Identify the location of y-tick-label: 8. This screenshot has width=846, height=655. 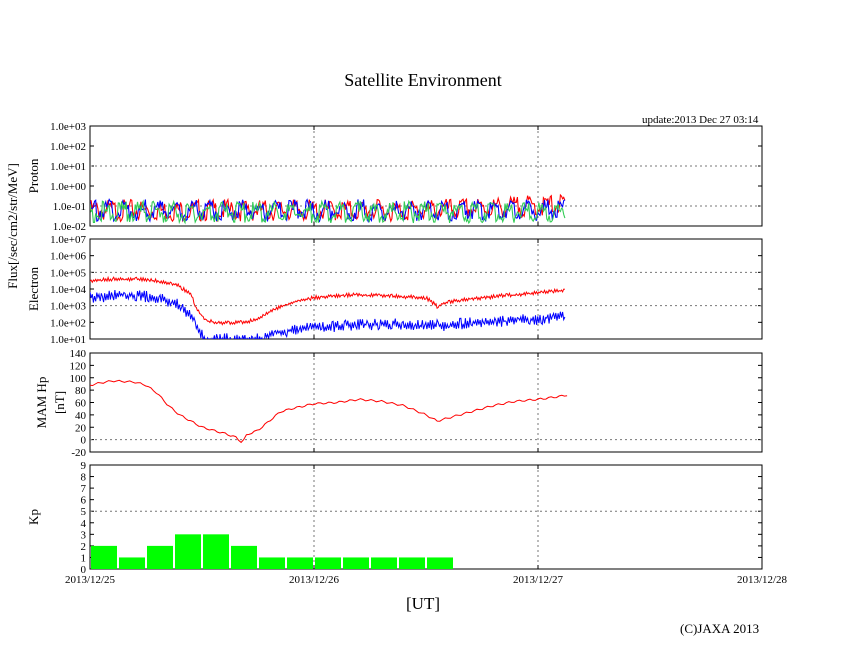
(84, 478).